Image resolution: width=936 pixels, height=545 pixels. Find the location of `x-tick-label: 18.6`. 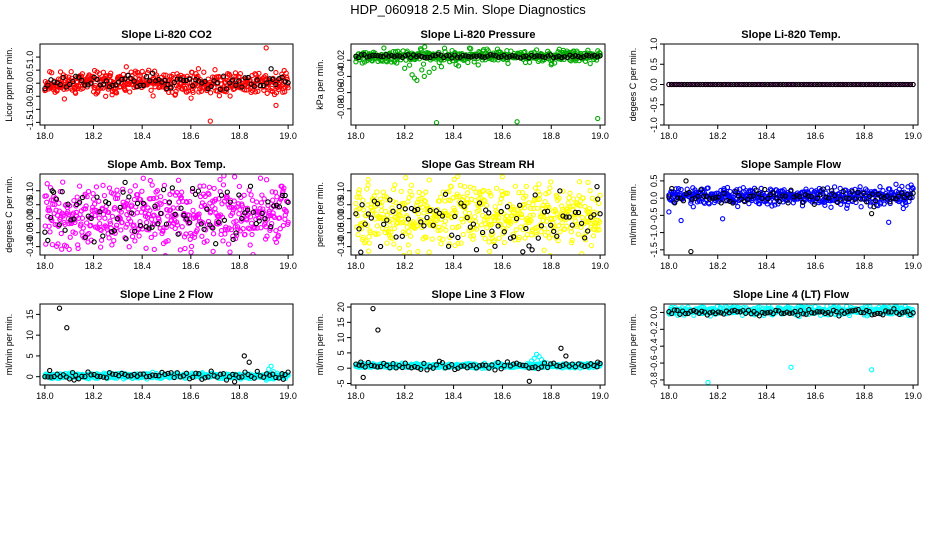

x-tick-label: 18.6 is located at coordinates (503, 266).